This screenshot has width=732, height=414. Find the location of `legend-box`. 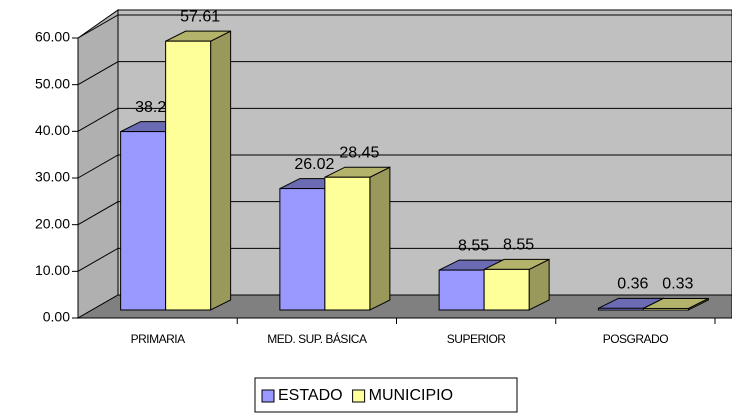

legend-box is located at coordinates (386, 395).